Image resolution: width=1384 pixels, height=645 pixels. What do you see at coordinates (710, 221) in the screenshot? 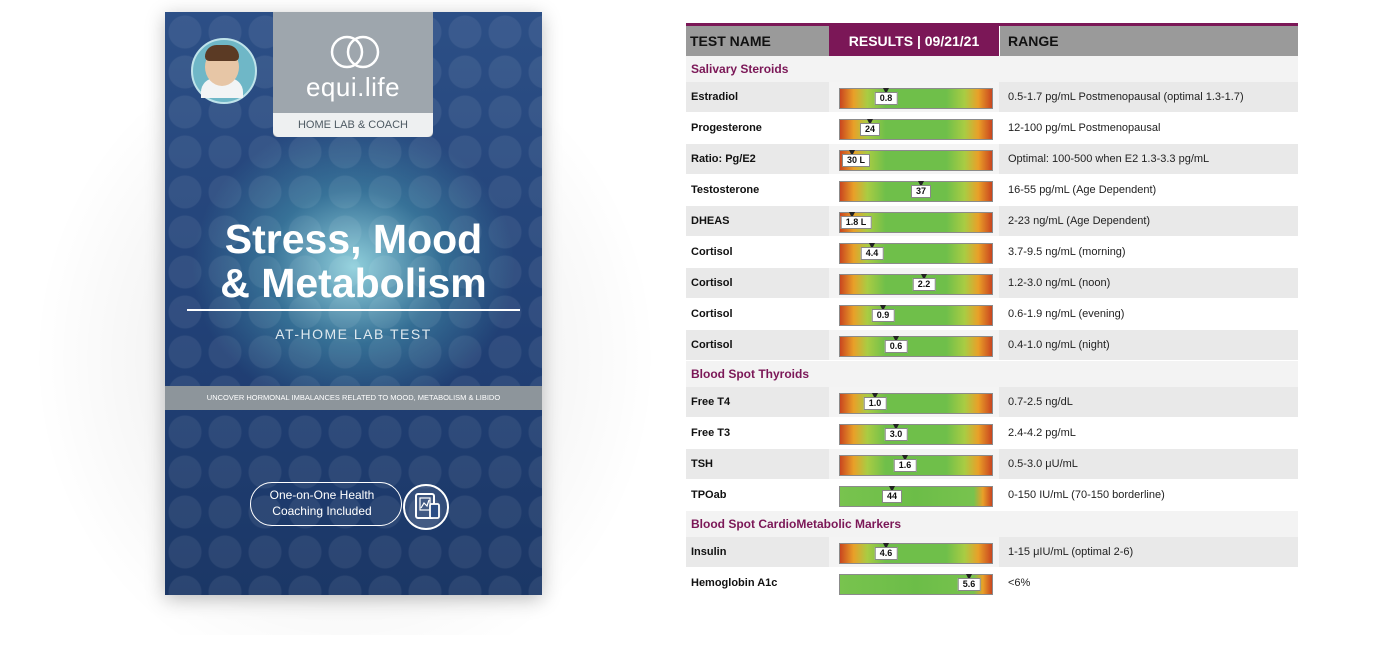
I see `test-name: DHEAS` at bounding box center [710, 221].